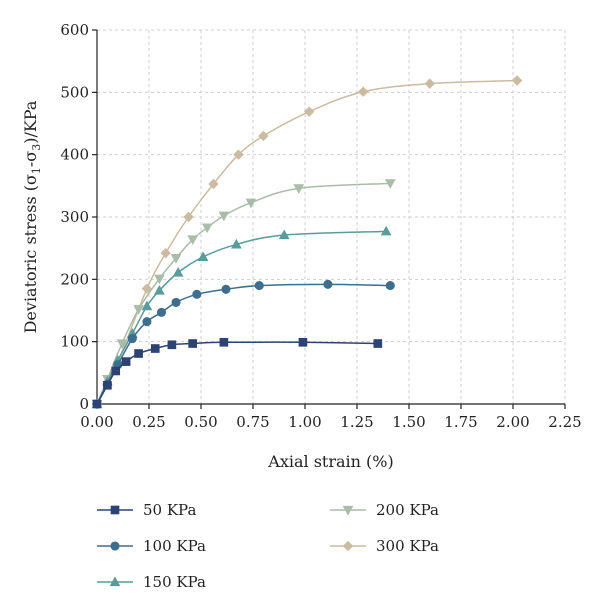  I want to click on legend-label: 200 KPa, so click(407, 510).